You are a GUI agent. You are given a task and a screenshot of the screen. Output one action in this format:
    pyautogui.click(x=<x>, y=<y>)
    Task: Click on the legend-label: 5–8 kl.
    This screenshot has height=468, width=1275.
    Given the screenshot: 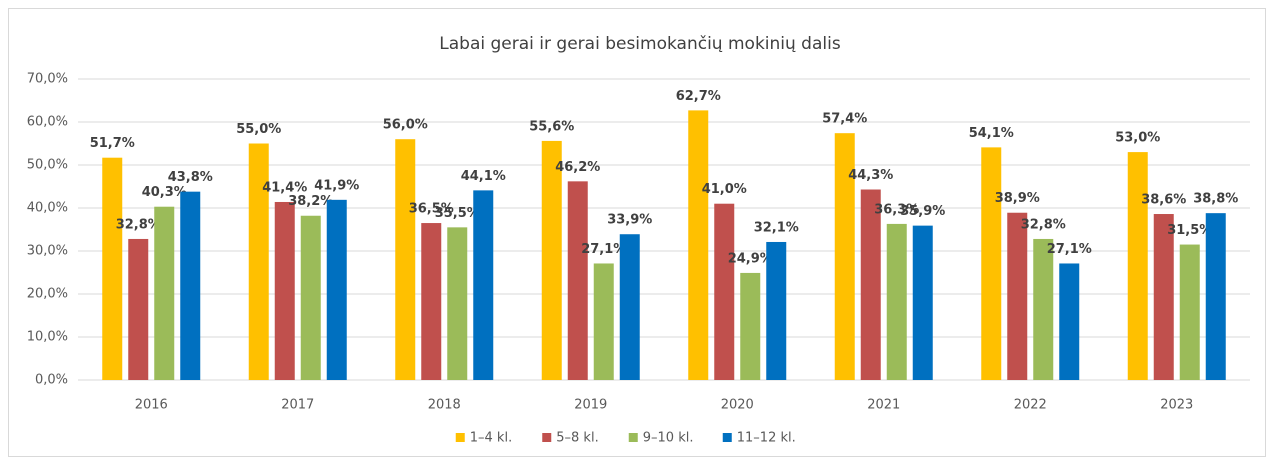 What is the action you would take?
    pyautogui.click(x=577, y=438)
    